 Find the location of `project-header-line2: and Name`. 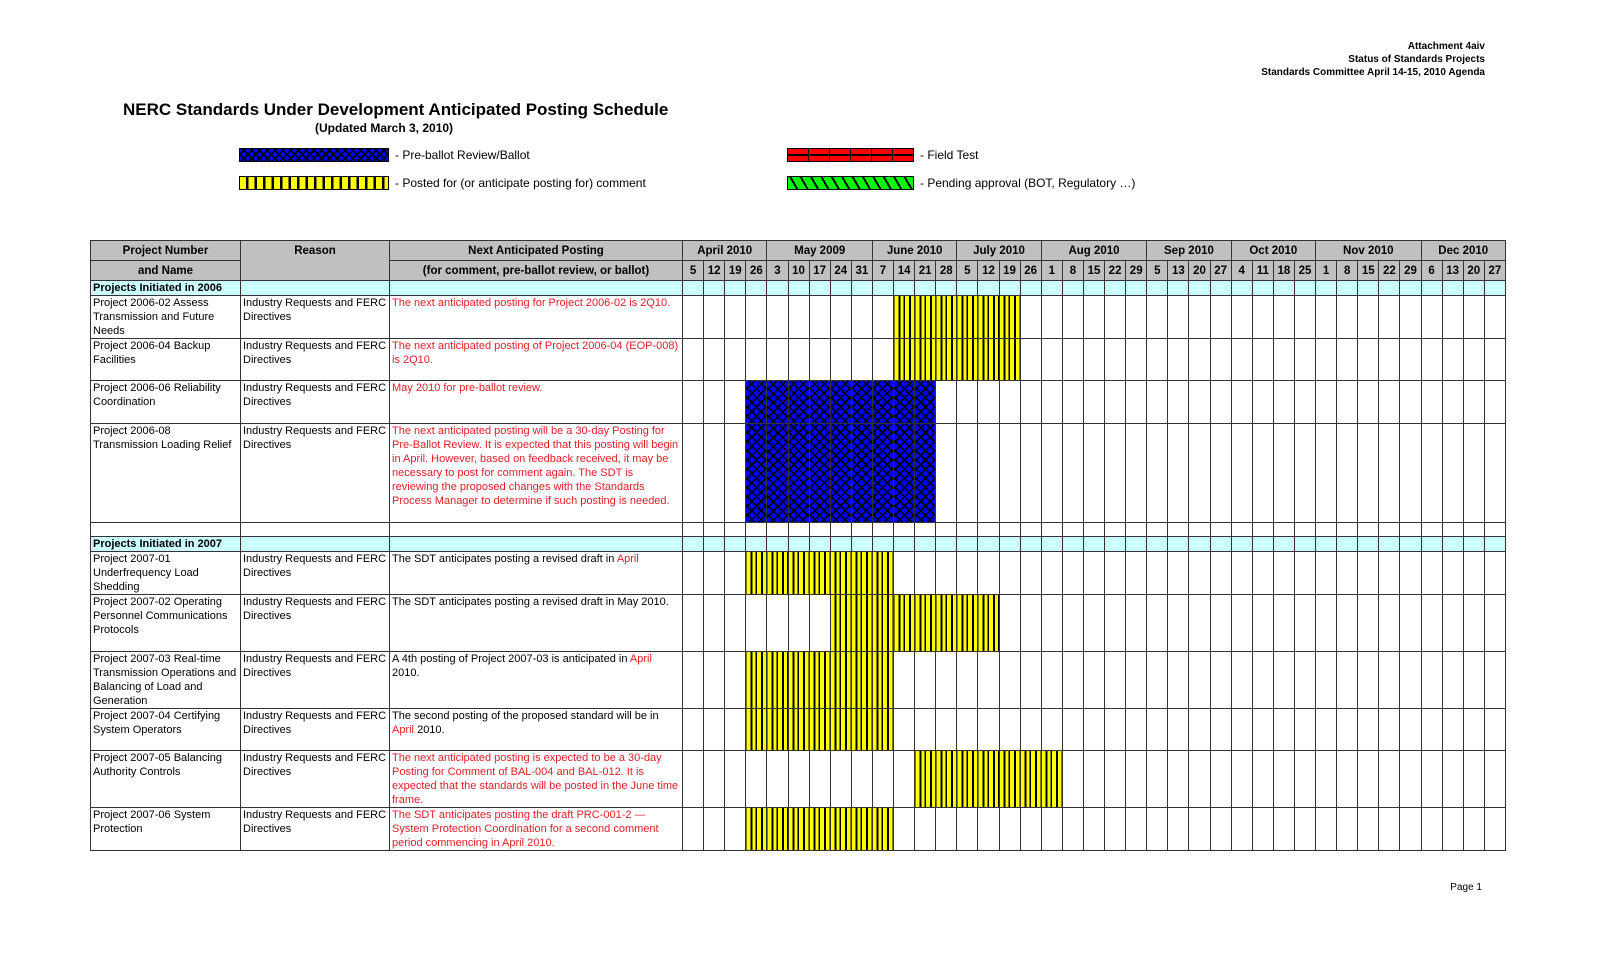

project-header-line2: and Name is located at coordinates (165, 270).